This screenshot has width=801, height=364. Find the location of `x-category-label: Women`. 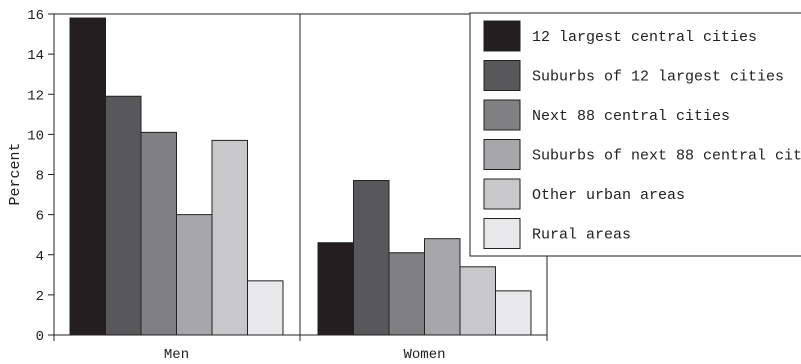

x-category-label: Women is located at coordinates (424, 355).